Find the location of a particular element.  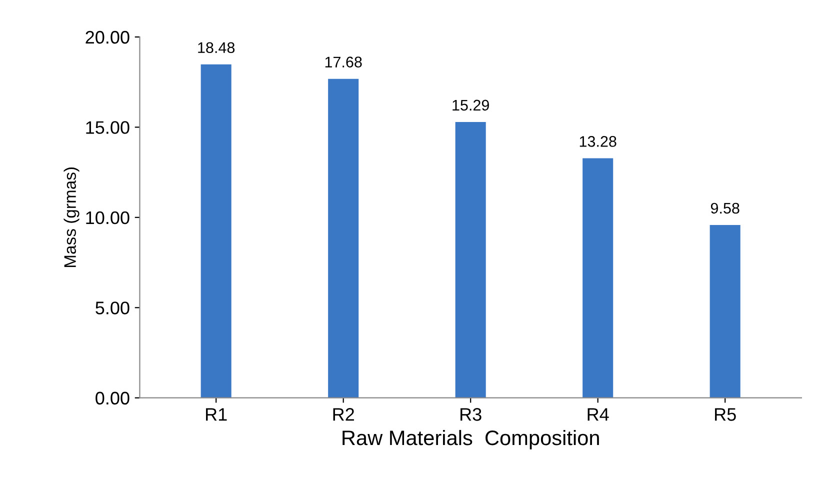

x-tick-label: R1 is located at coordinates (216, 414).